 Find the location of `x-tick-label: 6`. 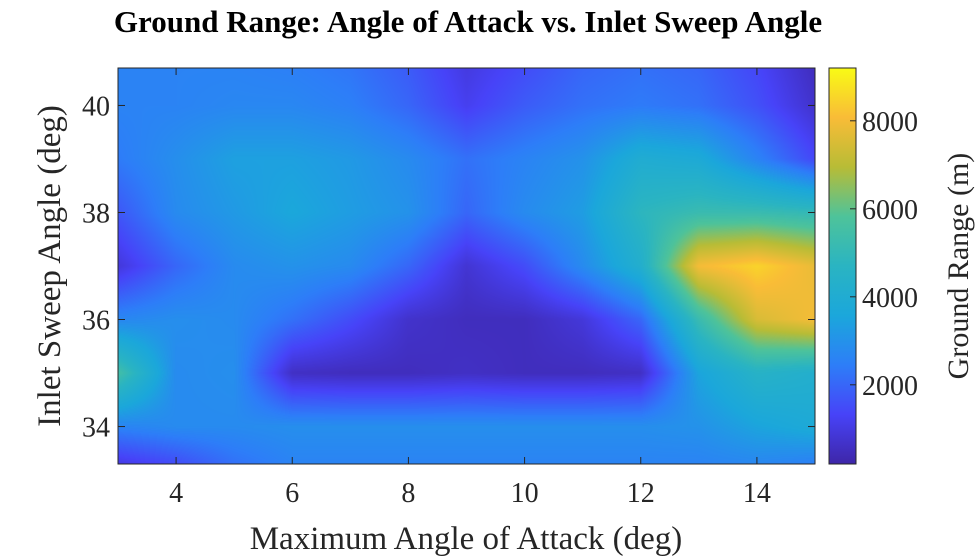

x-tick-label: 6 is located at coordinates (292, 493).